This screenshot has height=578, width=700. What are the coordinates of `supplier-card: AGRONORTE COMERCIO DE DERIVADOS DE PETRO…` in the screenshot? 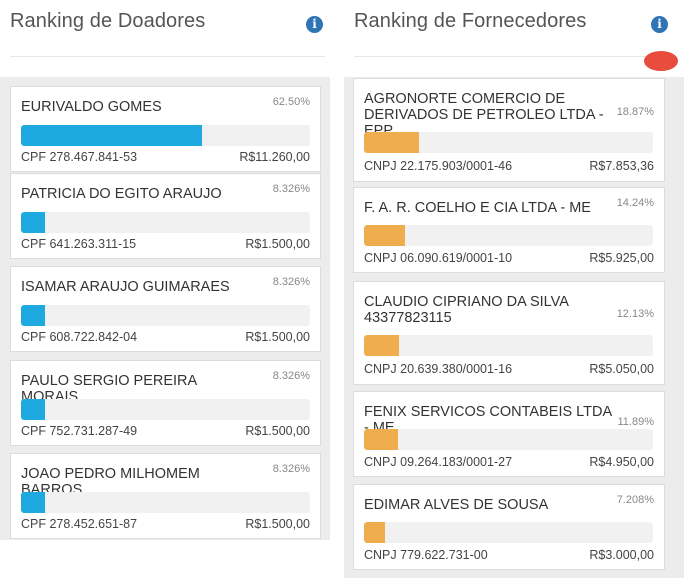 It's located at (509, 130).